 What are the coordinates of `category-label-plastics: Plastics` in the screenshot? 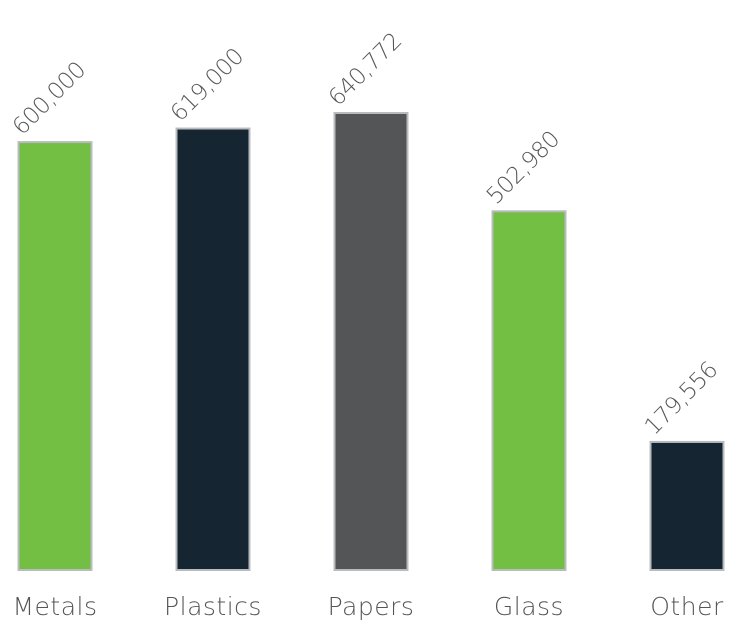 It's located at (213, 606).